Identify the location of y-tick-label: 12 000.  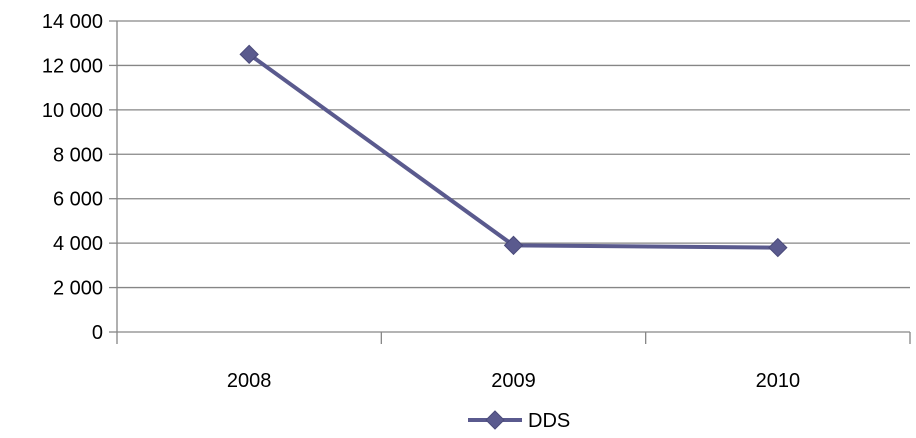
(72, 66).